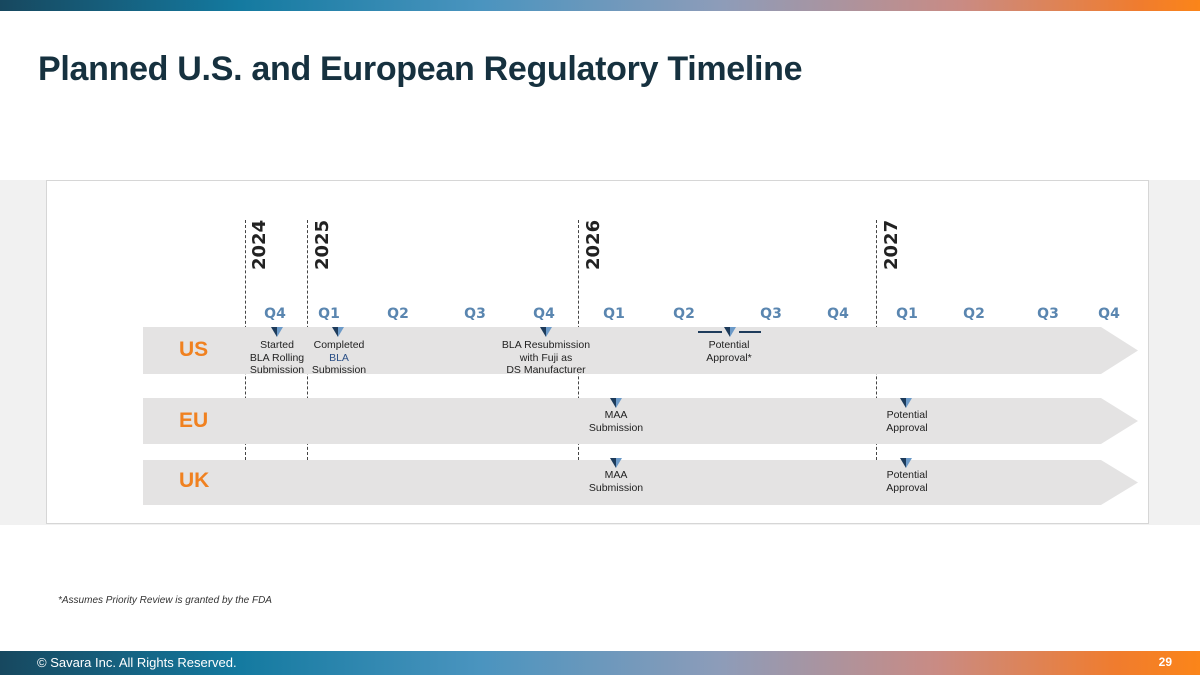 Image resolution: width=1200 pixels, height=675 pixels. Describe the element at coordinates (194, 420) in the screenshot. I see `region-label-eu: EU` at that location.